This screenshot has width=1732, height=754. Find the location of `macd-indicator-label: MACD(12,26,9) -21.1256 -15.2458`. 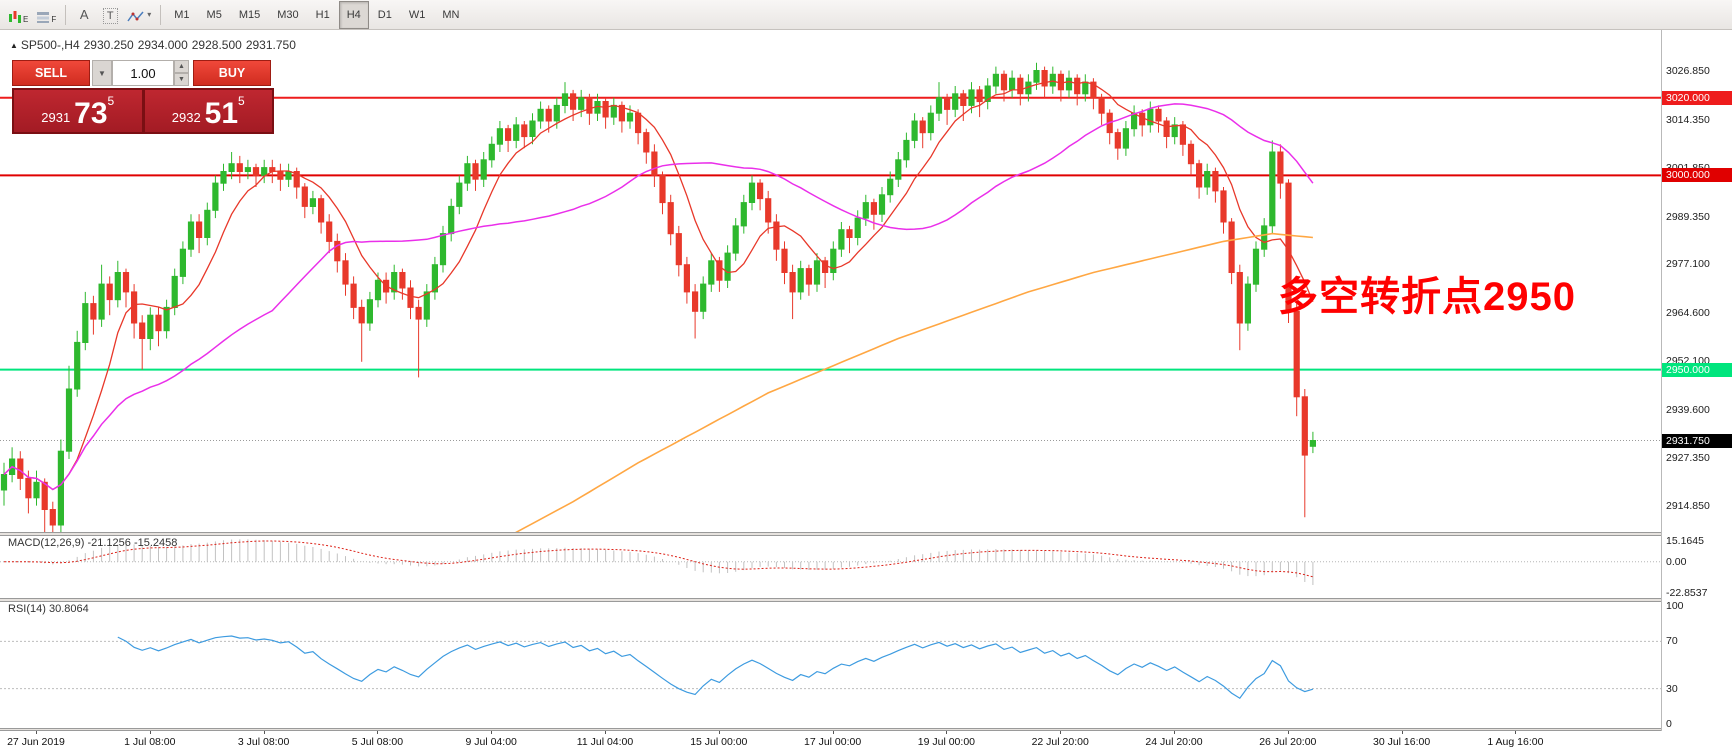

macd-indicator-label: MACD(12,26,9) -21.1256 -15.2458 is located at coordinates (93, 543).